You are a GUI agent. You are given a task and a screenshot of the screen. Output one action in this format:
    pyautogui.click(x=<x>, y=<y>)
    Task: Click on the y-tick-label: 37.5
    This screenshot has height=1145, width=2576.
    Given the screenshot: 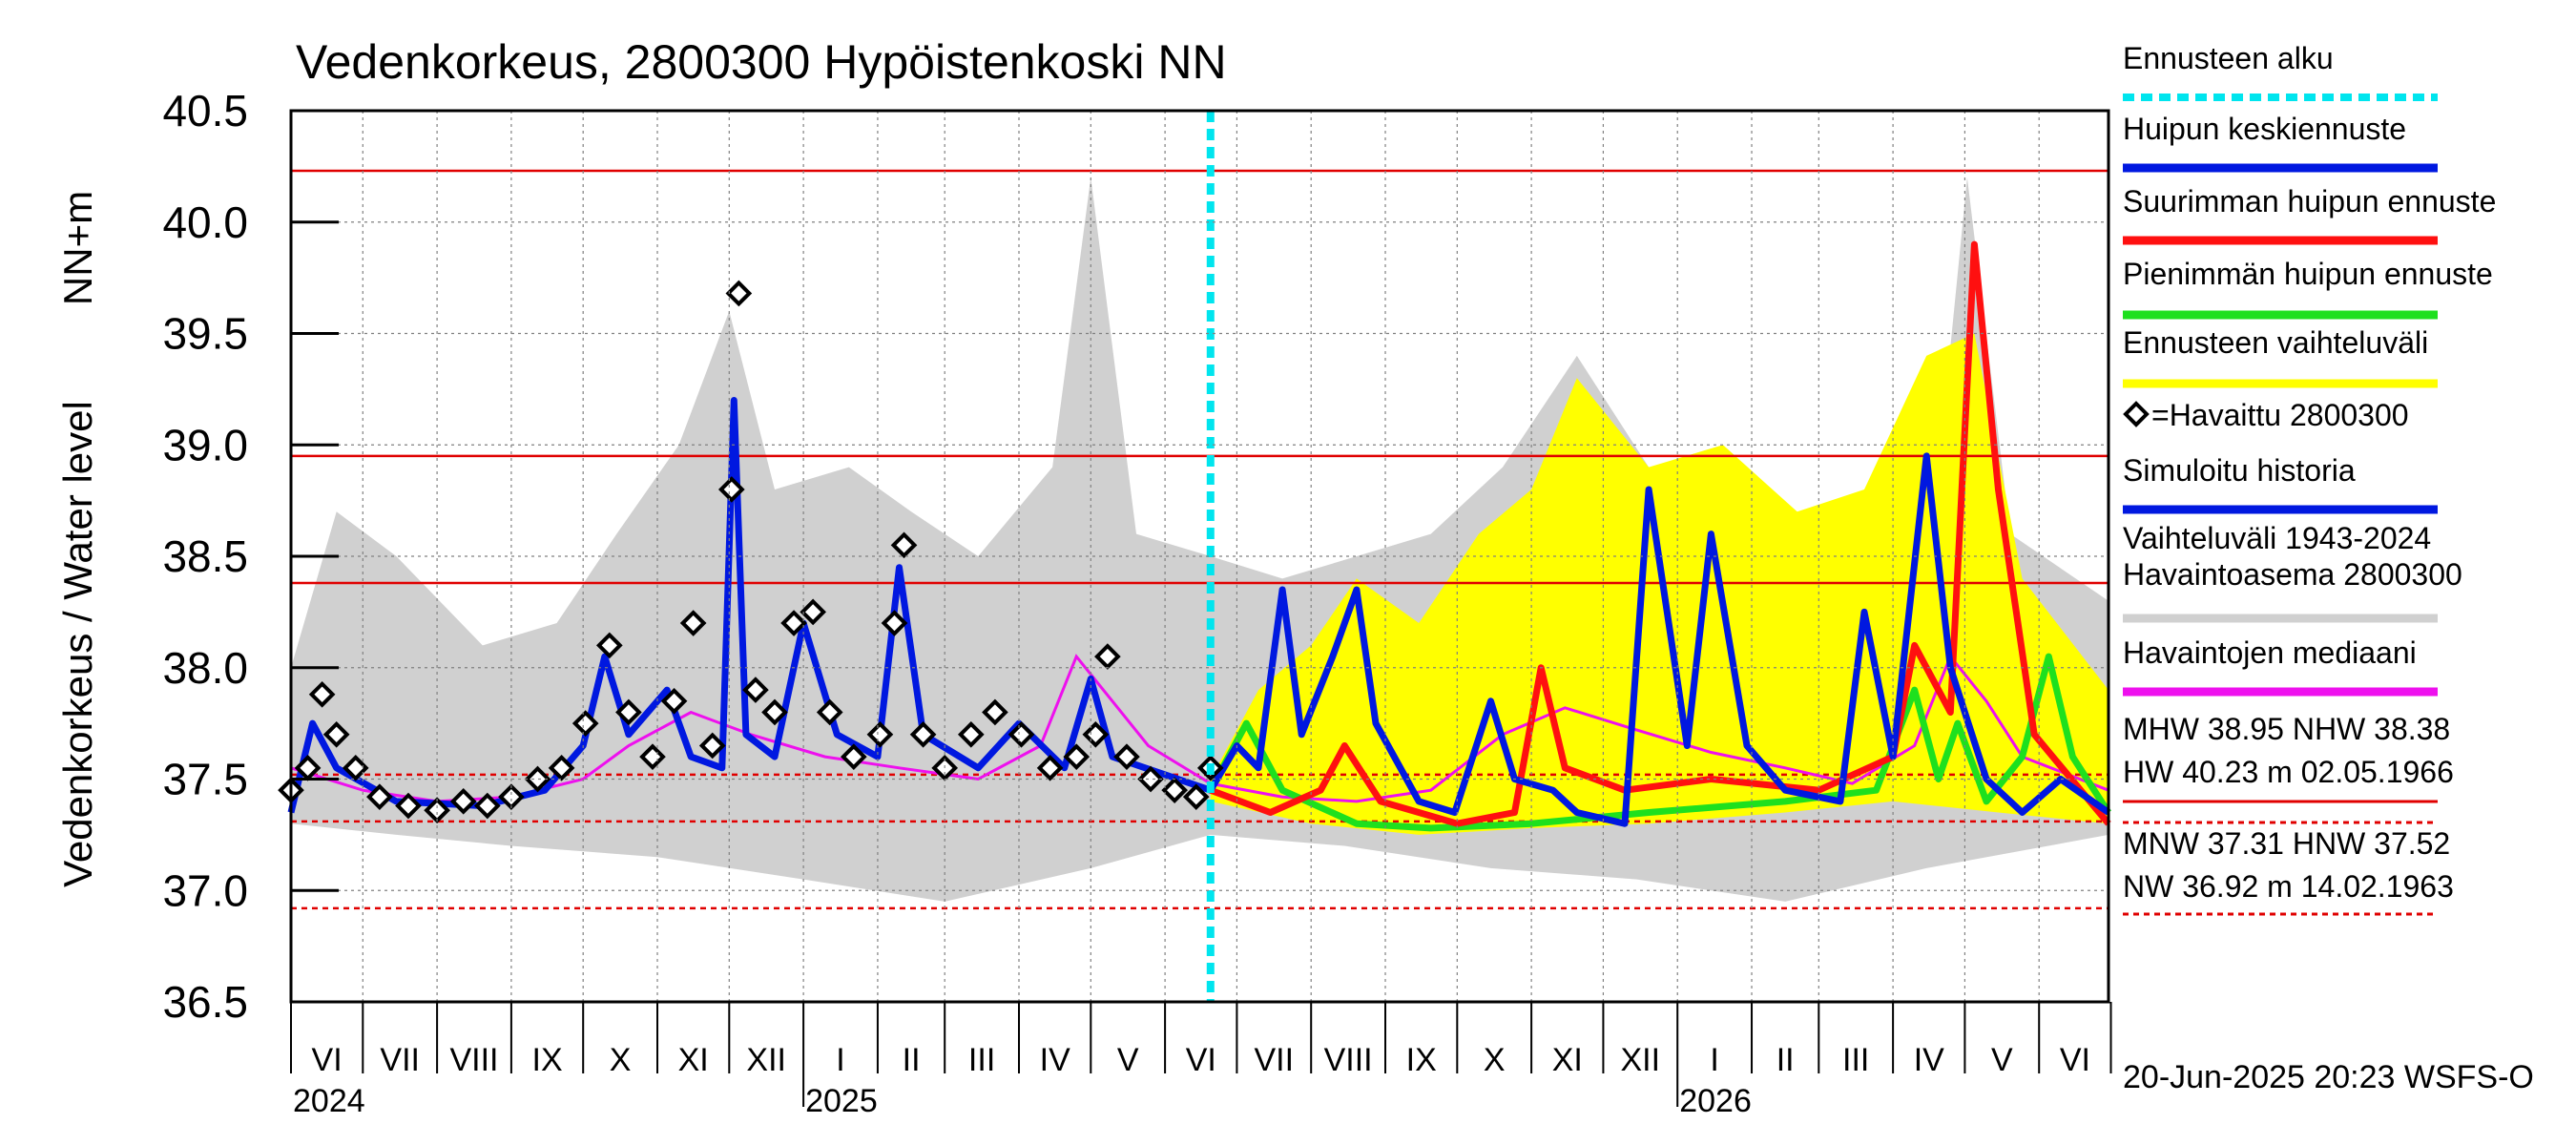 What is the action you would take?
    pyautogui.click(x=205, y=780)
    